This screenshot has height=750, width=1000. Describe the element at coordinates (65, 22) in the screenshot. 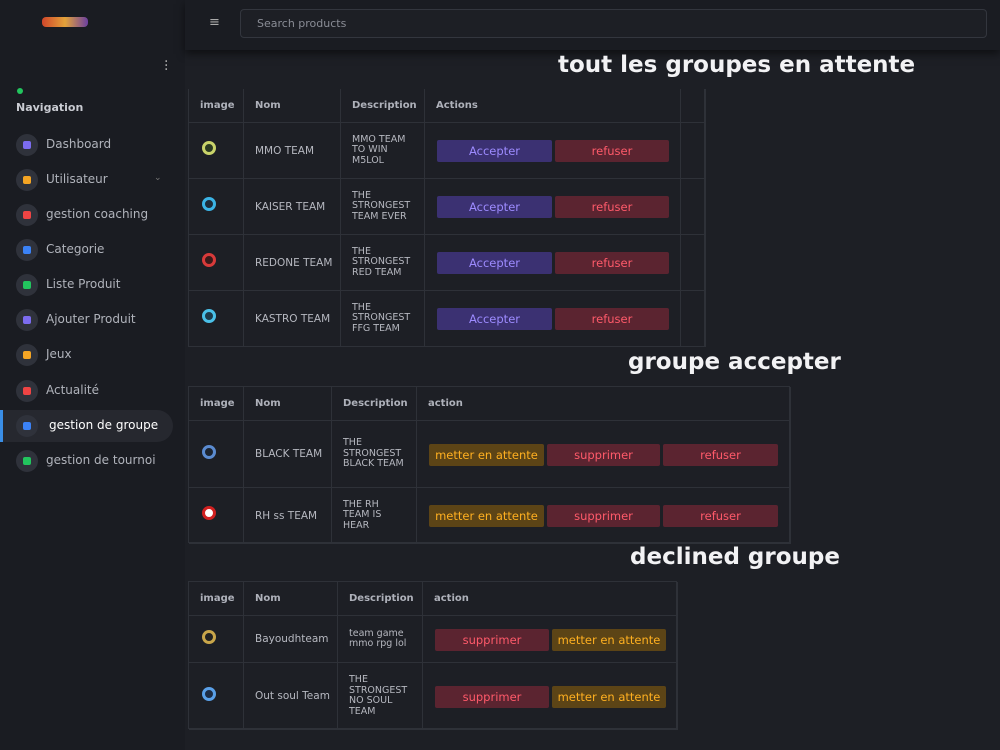

I see `logo` at that location.